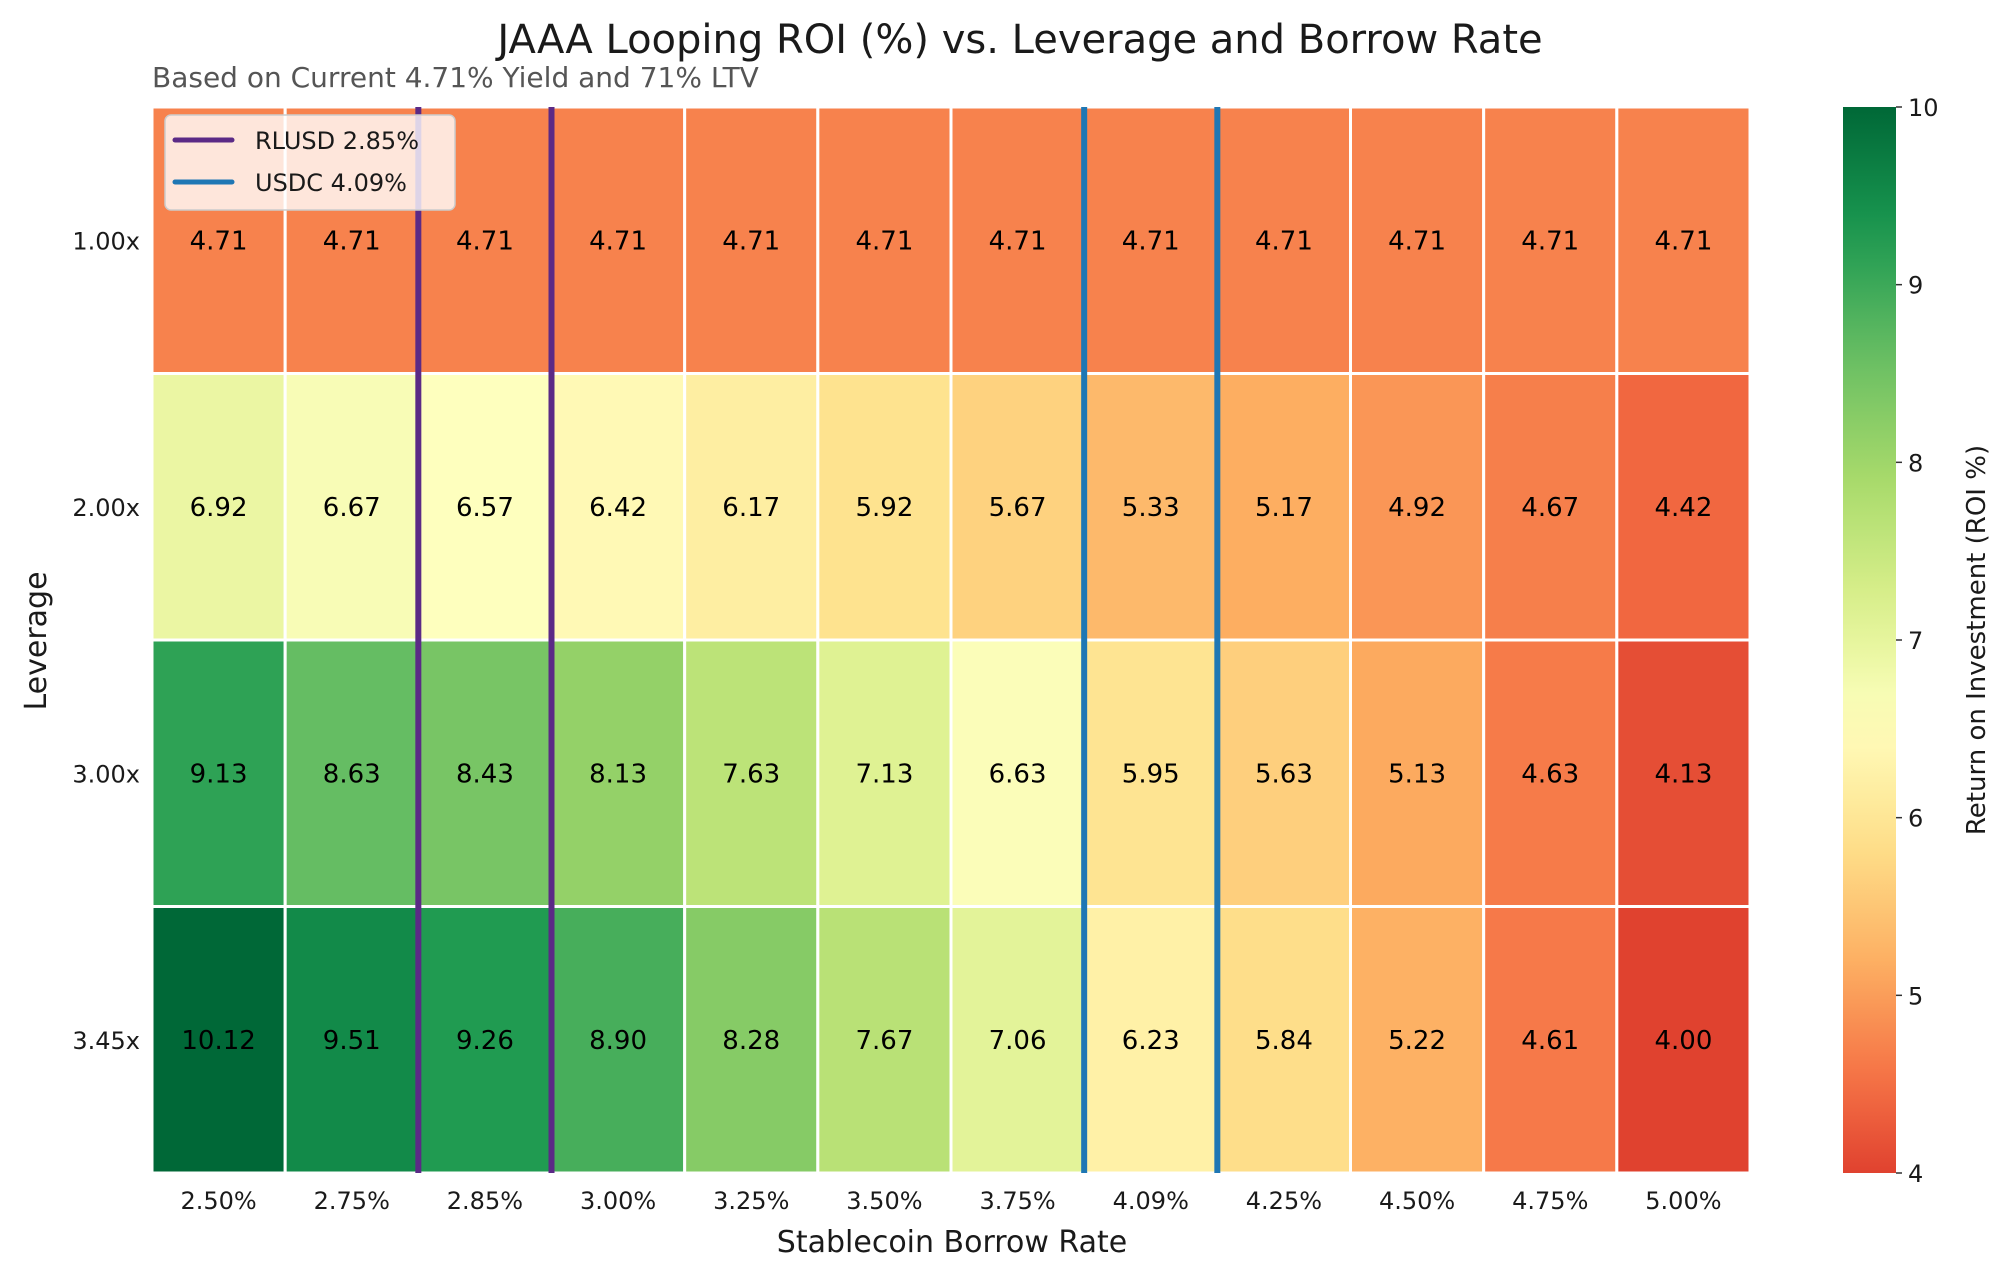  I want to click on cell-value-label: 8.13, so click(618, 774).